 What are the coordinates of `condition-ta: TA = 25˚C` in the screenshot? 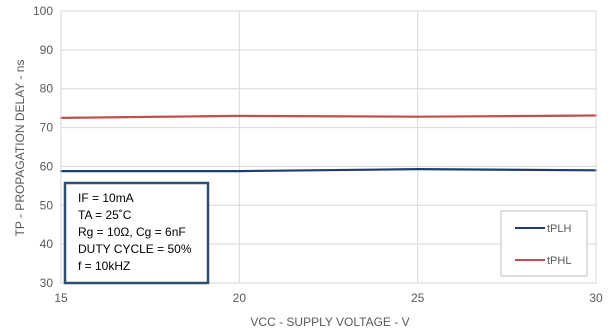 It's located at (105, 215).